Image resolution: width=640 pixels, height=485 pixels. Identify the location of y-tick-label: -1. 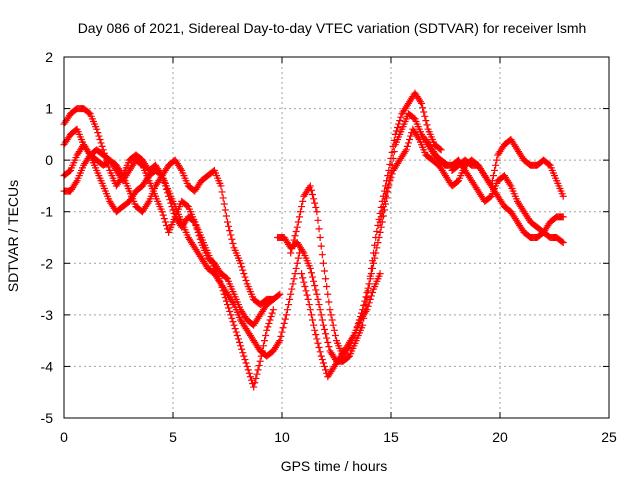
(47, 212).